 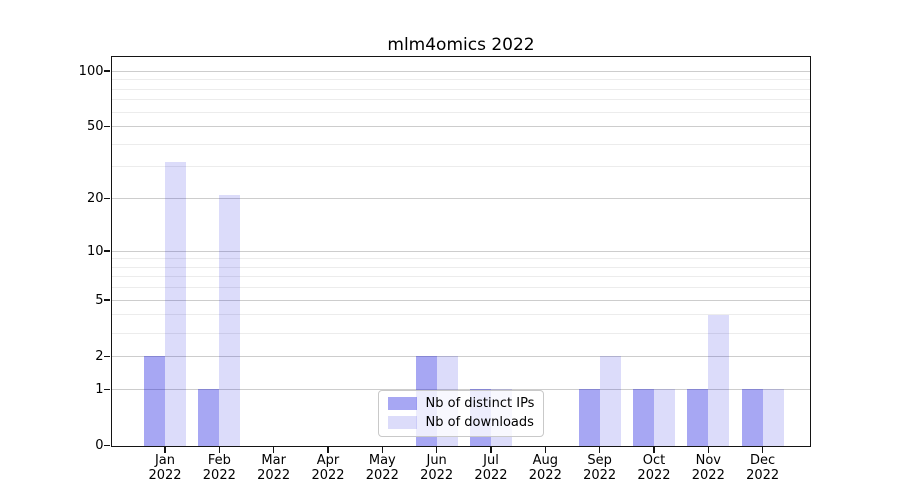 I want to click on x-axis-tick-label: Sep 2022, so click(x=600, y=468).